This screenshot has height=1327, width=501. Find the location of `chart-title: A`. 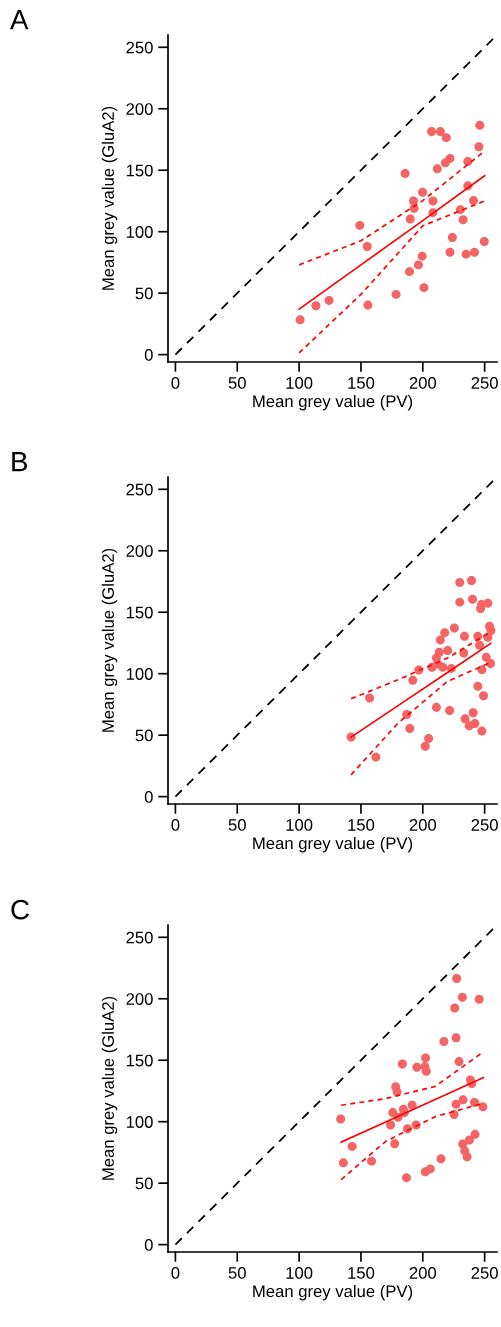

chart-title: A is located at coordinates (19, 20).